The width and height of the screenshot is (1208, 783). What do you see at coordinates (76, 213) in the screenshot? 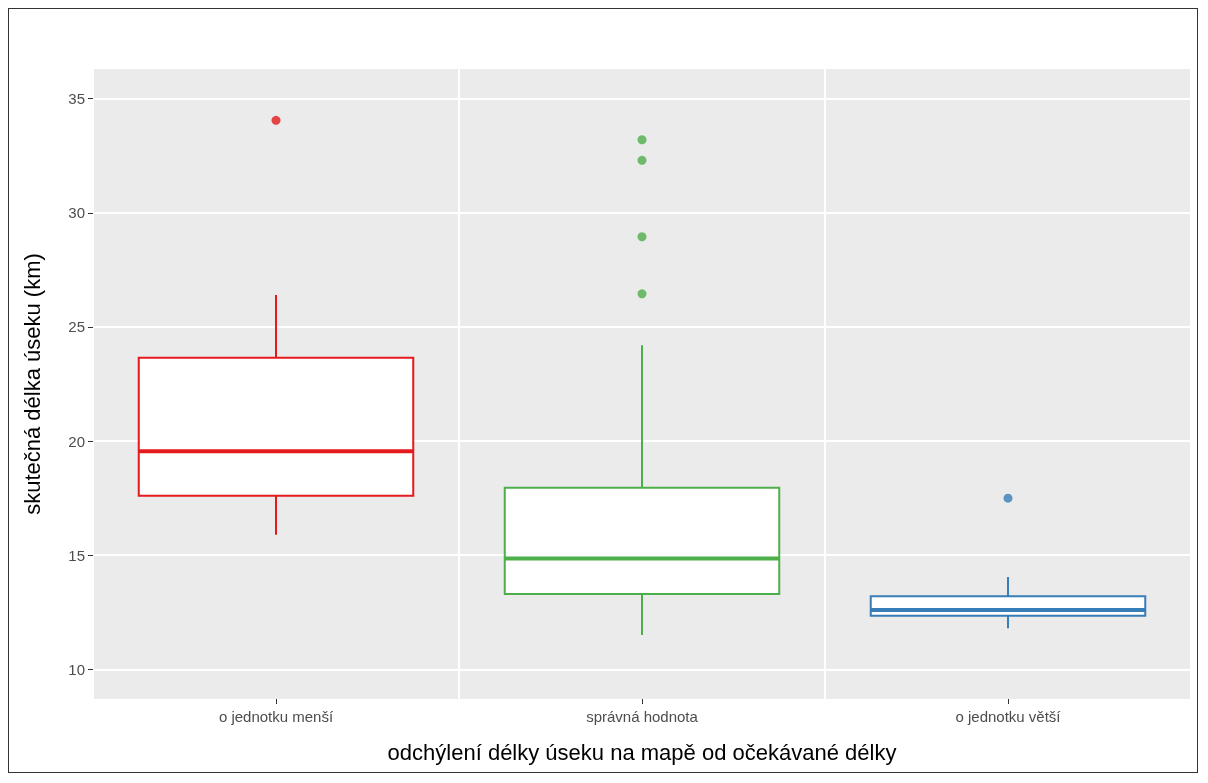
I see `y-tick-label: 30` at bounding box center [76, 213].